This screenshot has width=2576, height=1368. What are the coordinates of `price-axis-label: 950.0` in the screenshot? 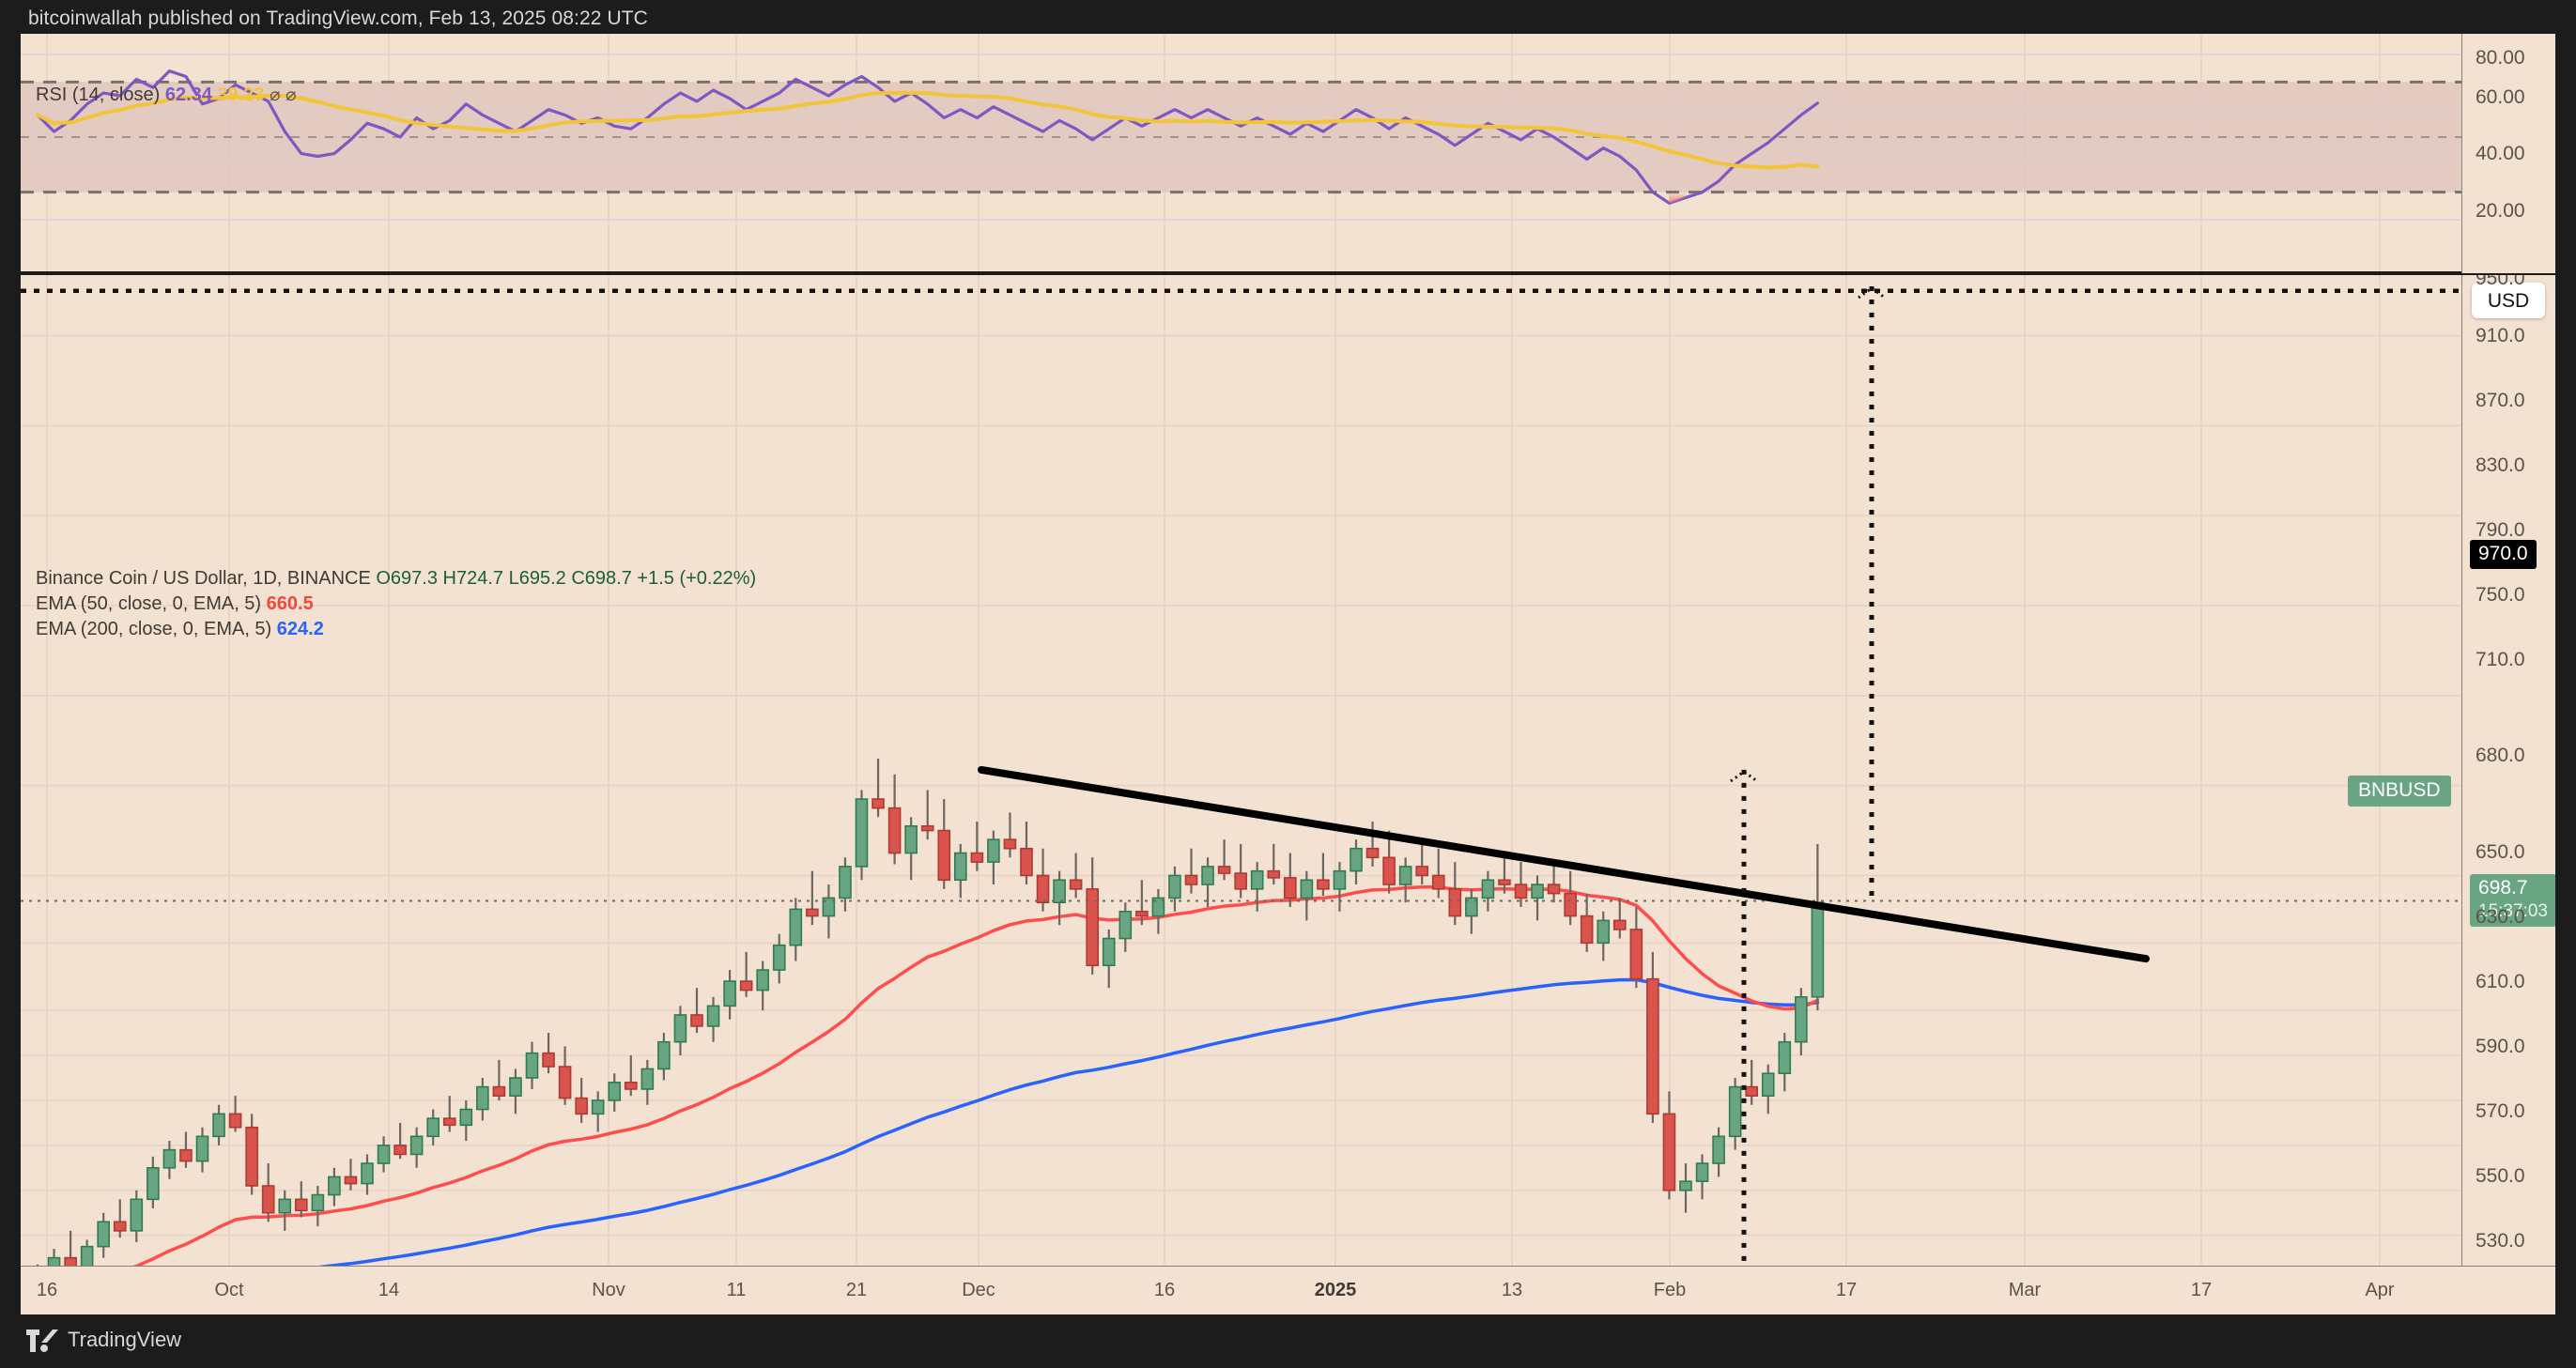 It's located at (2500, 282).